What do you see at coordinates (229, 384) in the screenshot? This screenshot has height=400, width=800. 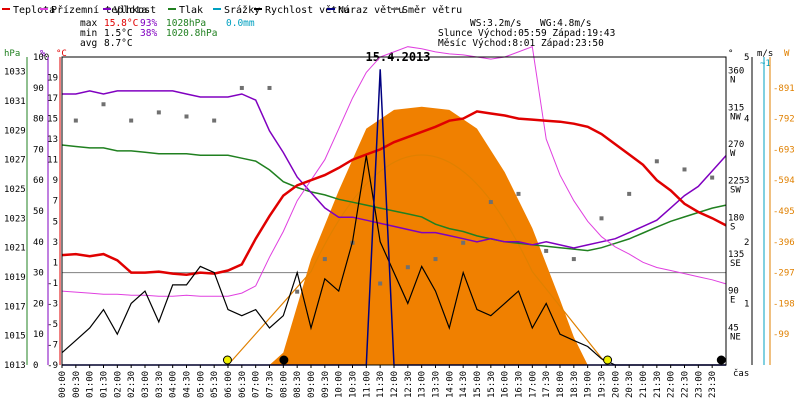 I see `axis-tick-time: 06:00` at bounding box center [229, 384].